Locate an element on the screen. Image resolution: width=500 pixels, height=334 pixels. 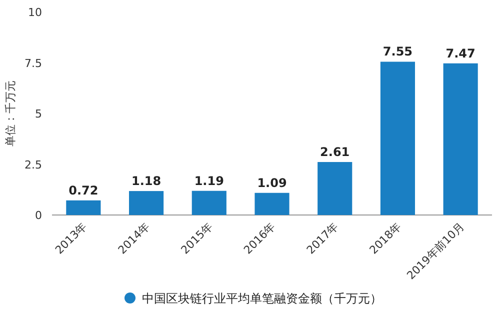
data-label: 1.09 is located at coordinates (272, 183).